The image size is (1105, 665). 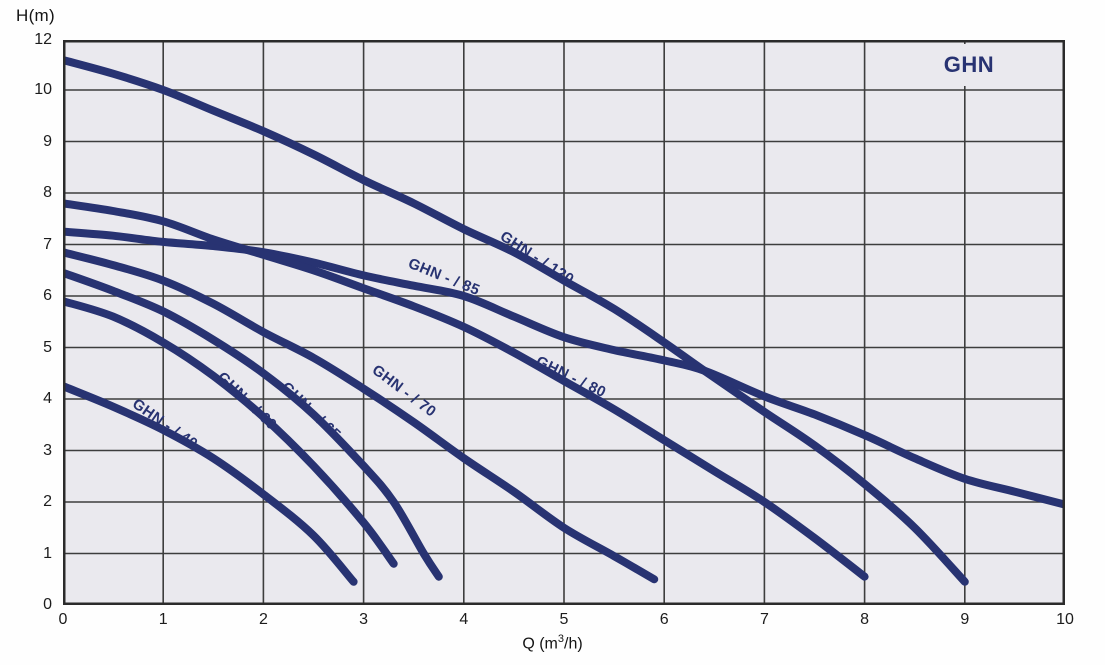 What do you see at coordinates (47, 398) in the screenshot?
I see `y-tick-label: 4` at bounding box center [47, 398].